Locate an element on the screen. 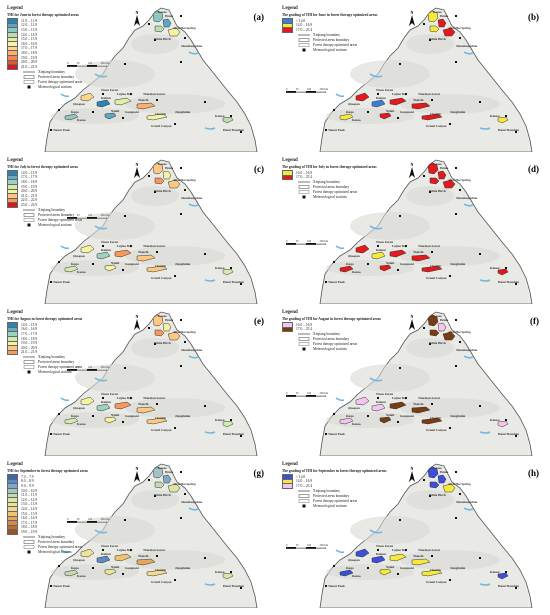  legend-symbol-row: Forest therapy optimized areas is located at coordinates (350, 501).